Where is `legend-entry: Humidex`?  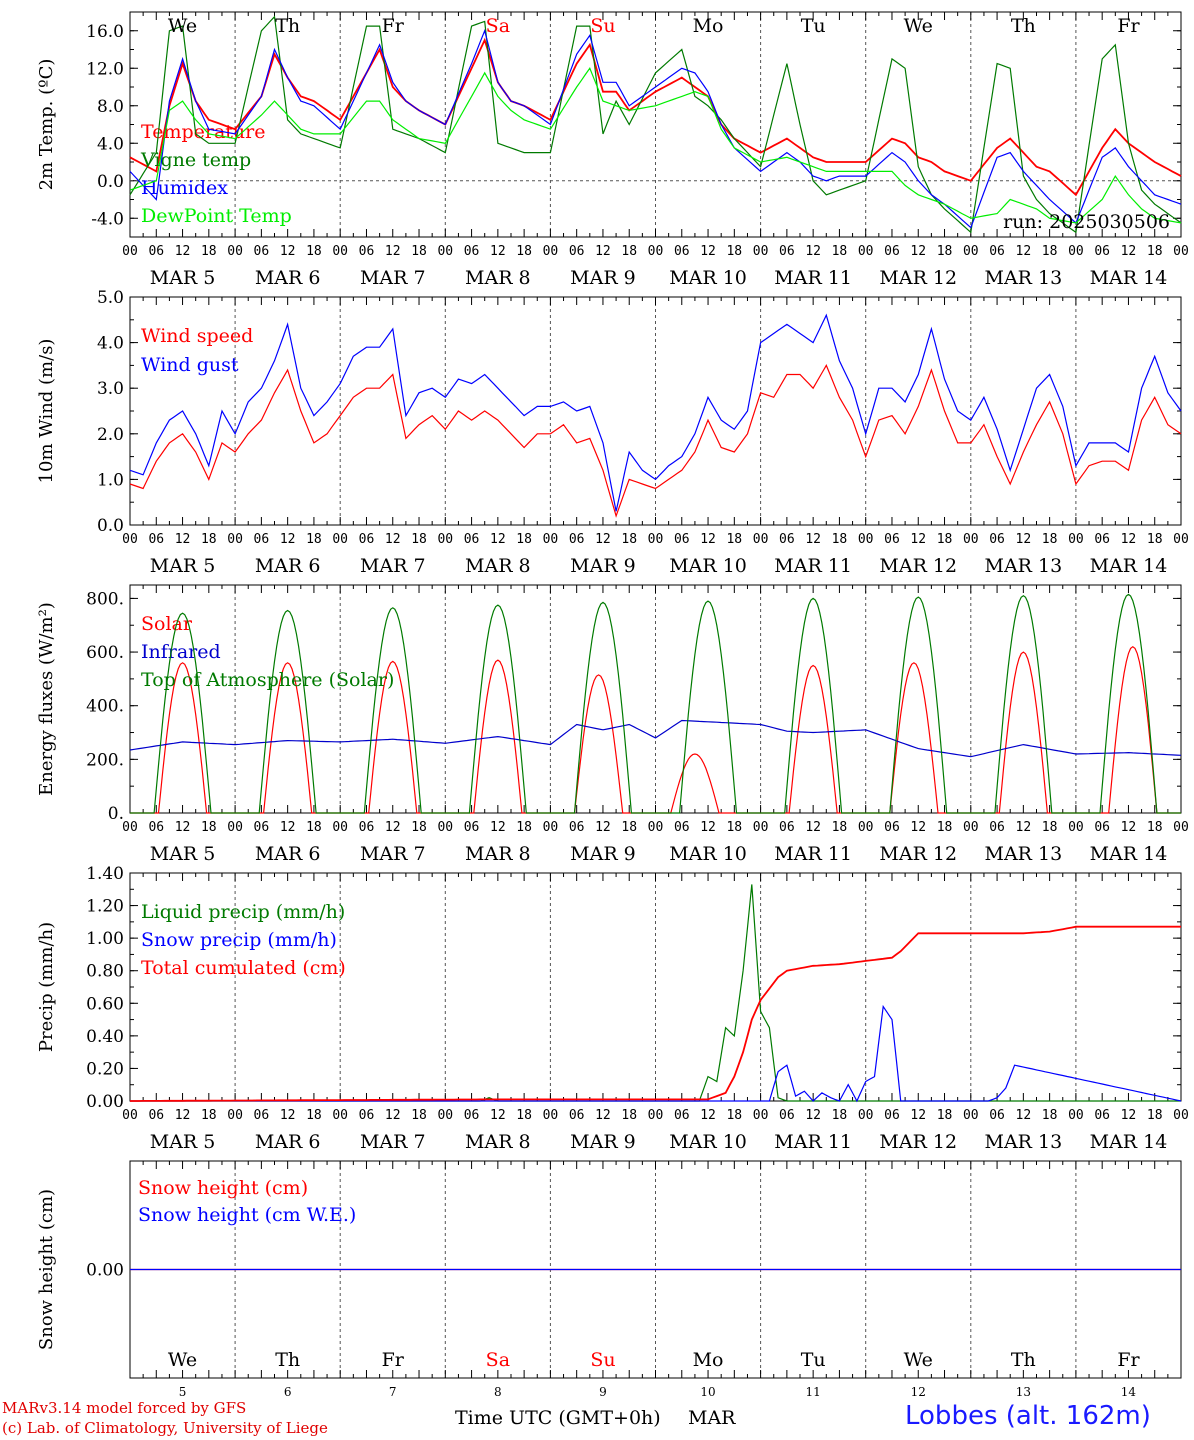 legend-entry: Humidex is located at coordinates (184, 188).